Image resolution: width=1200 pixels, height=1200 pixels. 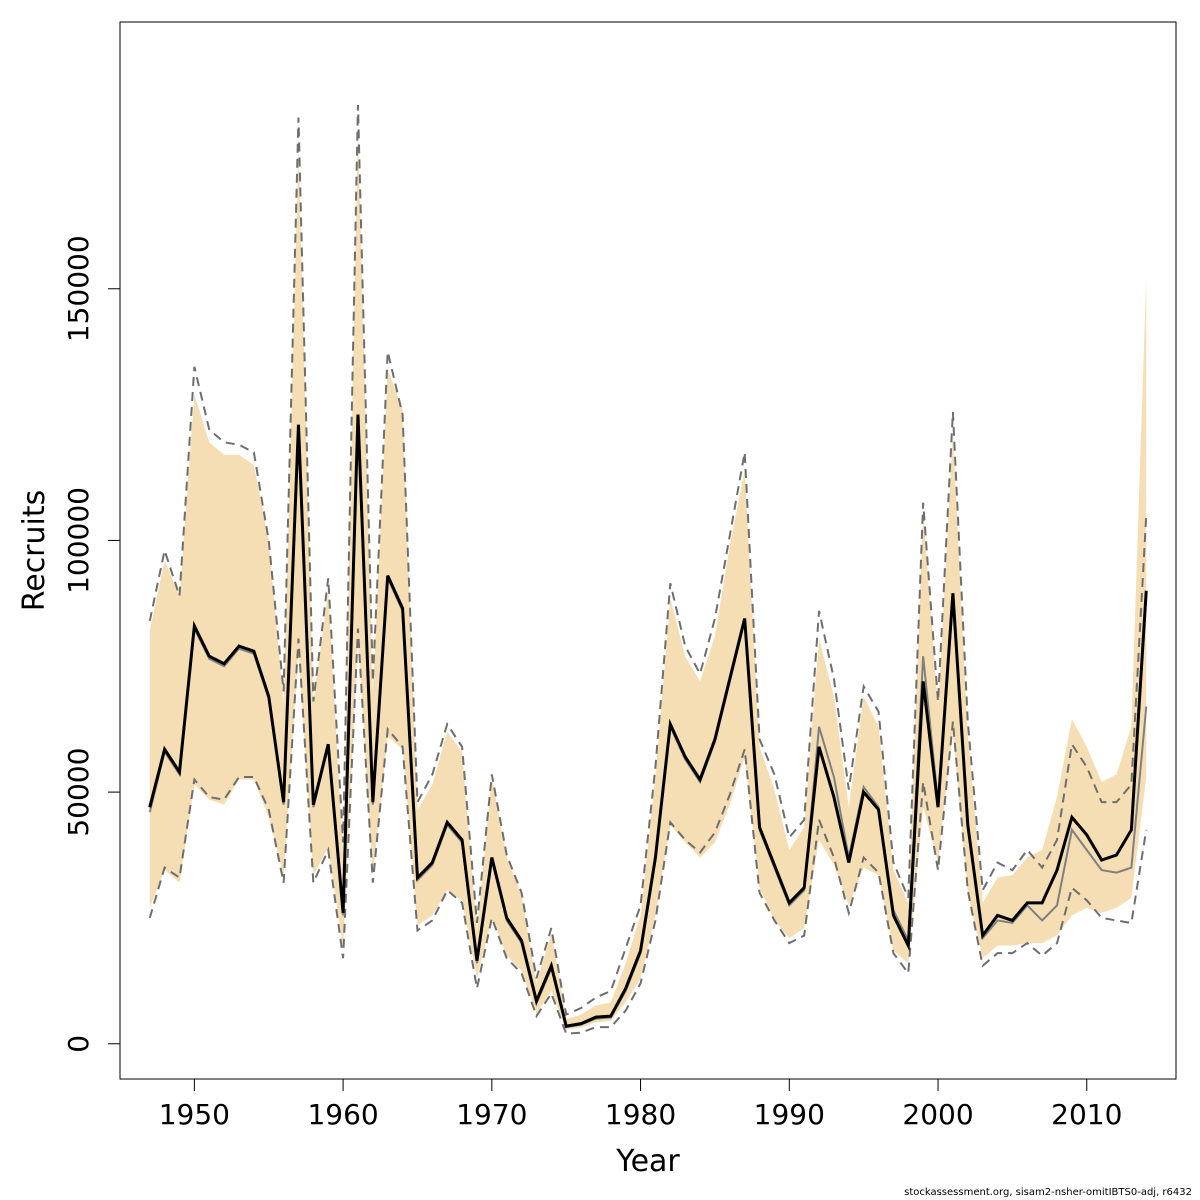 I want to click on x-axis-title: Year, so click(x=647, y=1161).